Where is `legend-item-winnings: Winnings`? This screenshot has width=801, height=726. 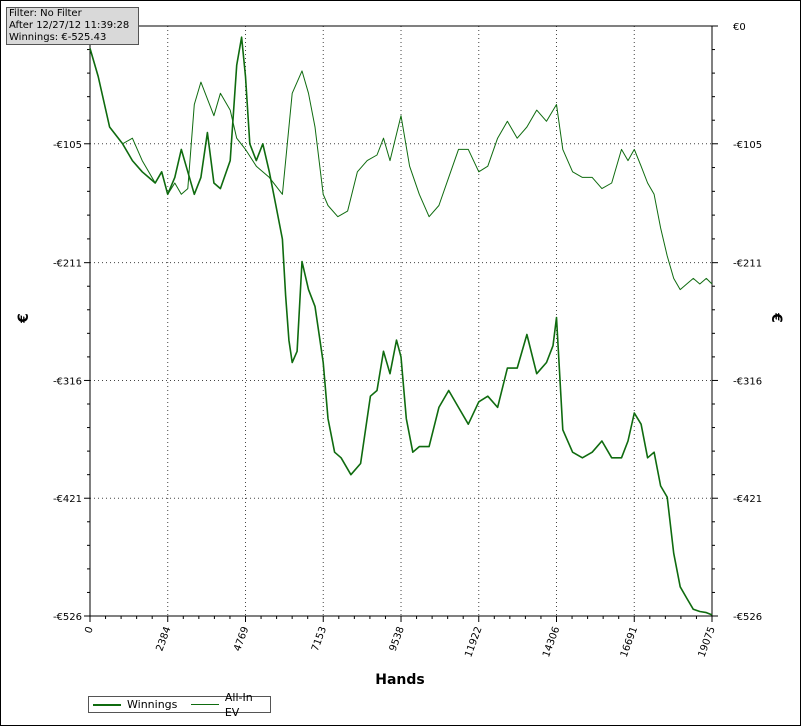
legend-item-winnings: Winnings is located at coordinates (135, 704).